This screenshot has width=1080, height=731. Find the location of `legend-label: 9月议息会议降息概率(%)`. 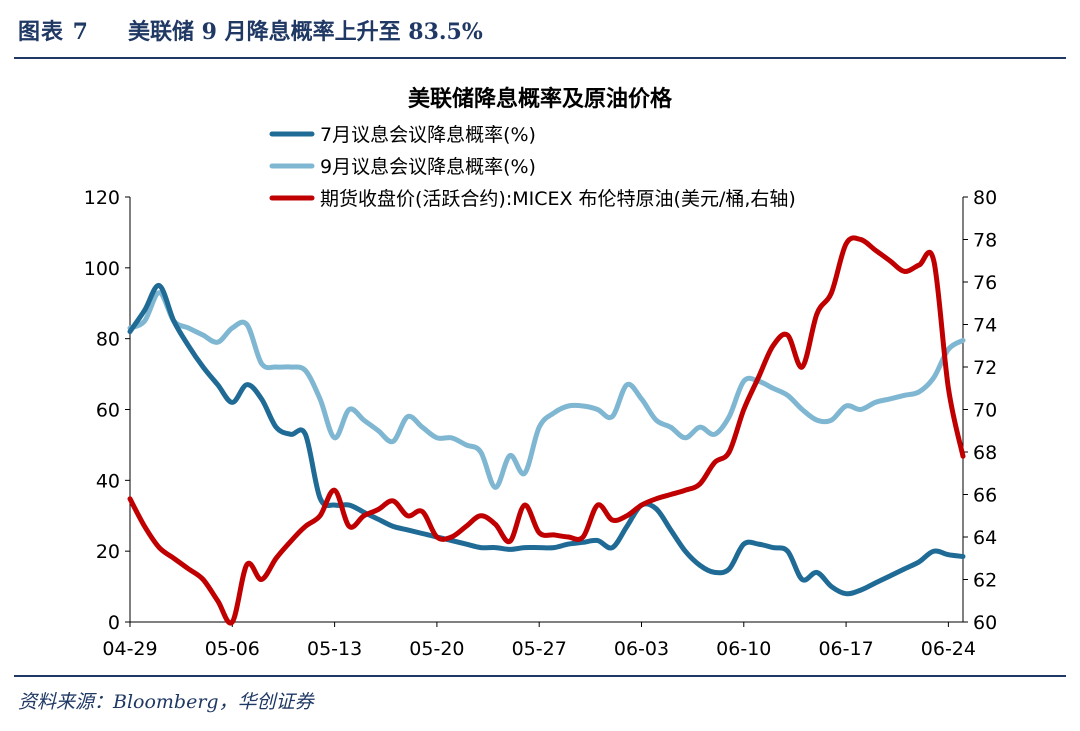

legend-label: 9月议息会议降息概率(%) is located at coordinates (428, 167).